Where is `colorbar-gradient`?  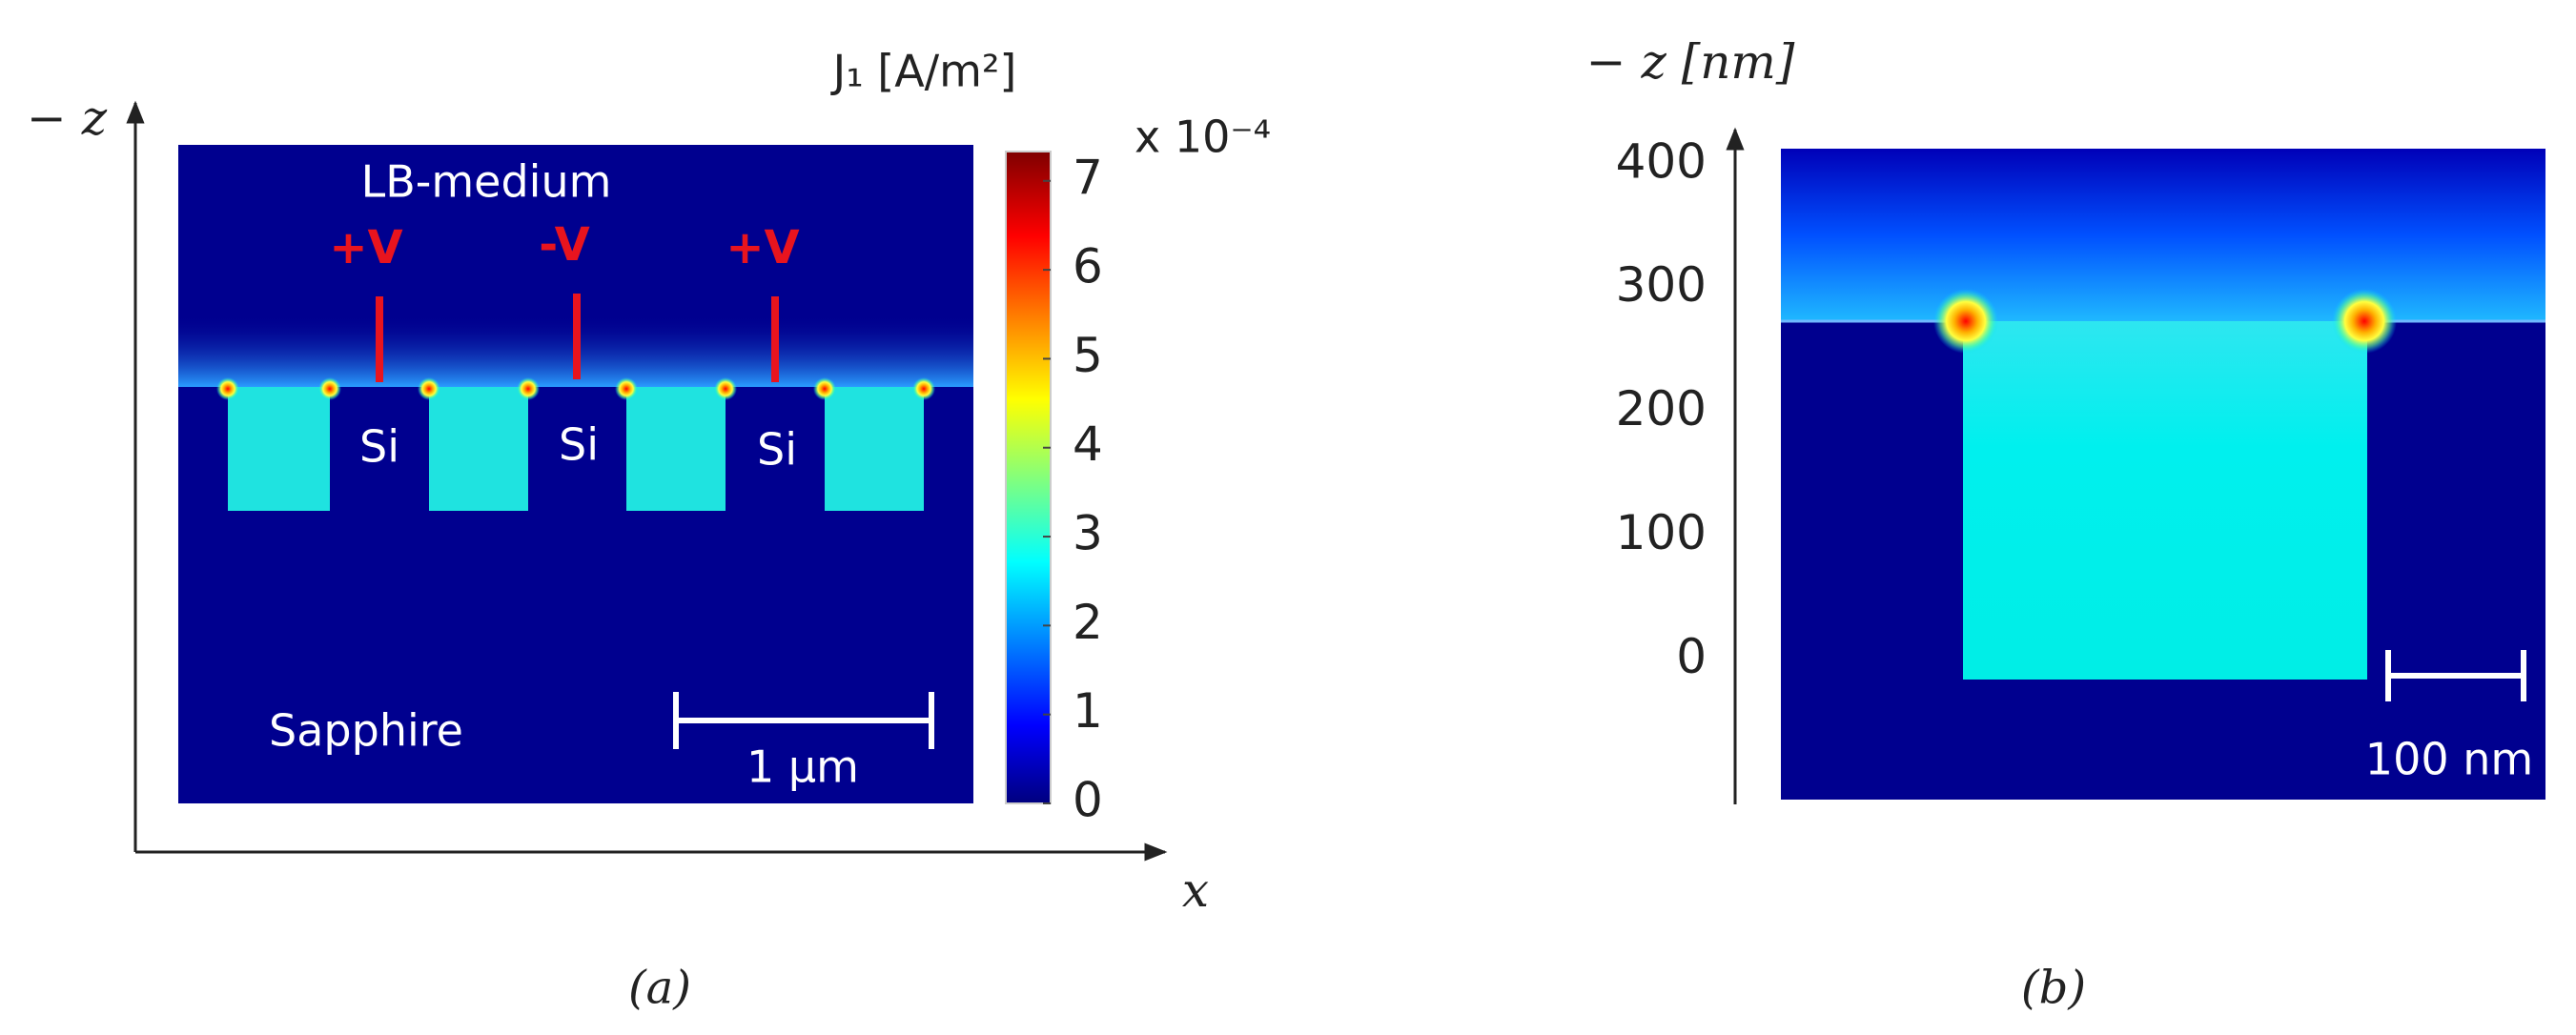
colorbar-gradient is located at coordinates (1028, 478).